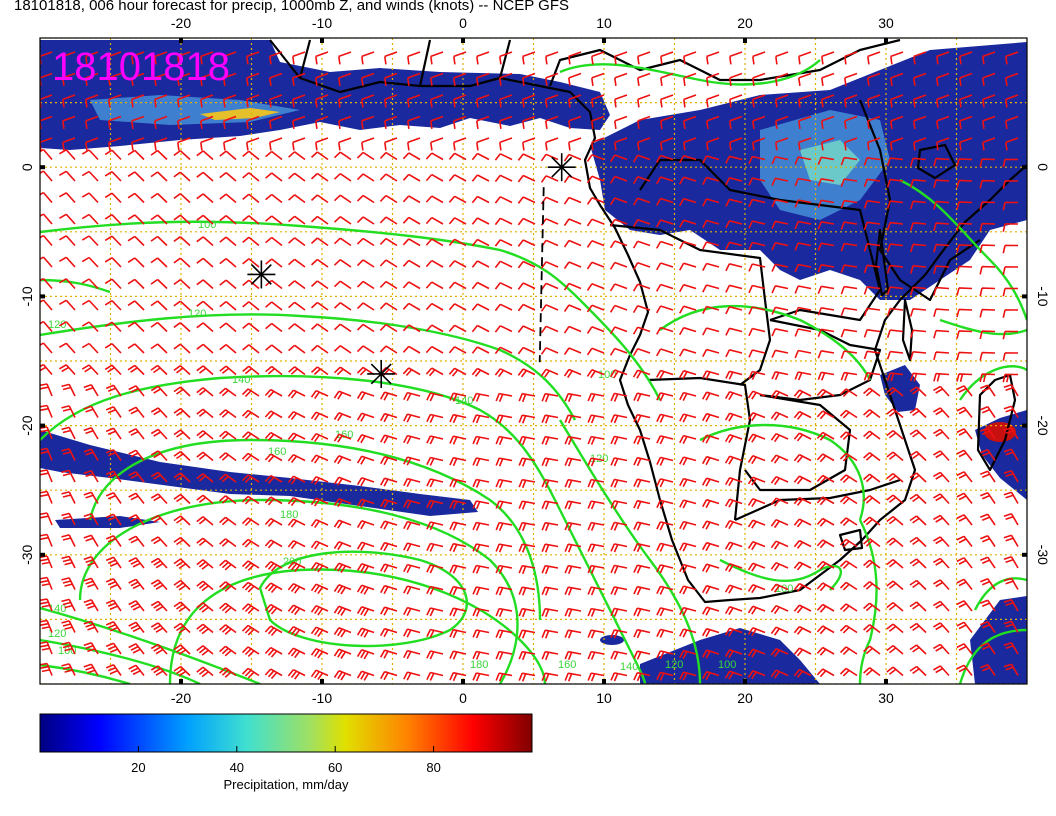 The height and width of the screenshot is (816, 1056). What do you see at coordinates (541, 275) in the screenshot?
I see `dashed-track` at bounding box center [541, 275].